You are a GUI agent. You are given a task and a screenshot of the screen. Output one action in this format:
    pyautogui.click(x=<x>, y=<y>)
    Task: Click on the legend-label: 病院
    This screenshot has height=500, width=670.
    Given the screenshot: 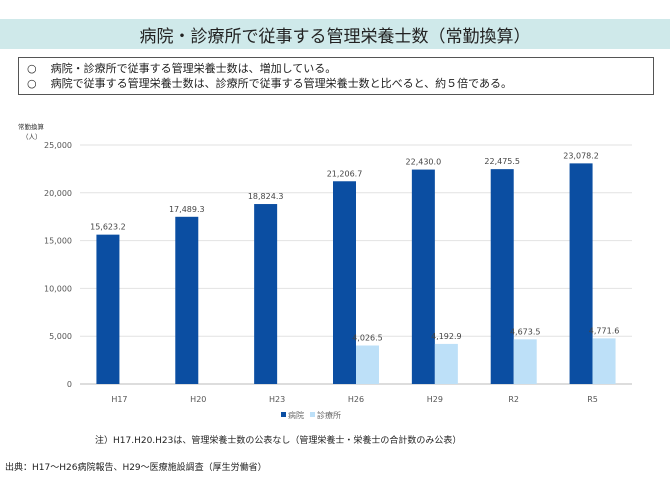 What is the action you would take?
    pyautogui.click(x=296, y=415)
    